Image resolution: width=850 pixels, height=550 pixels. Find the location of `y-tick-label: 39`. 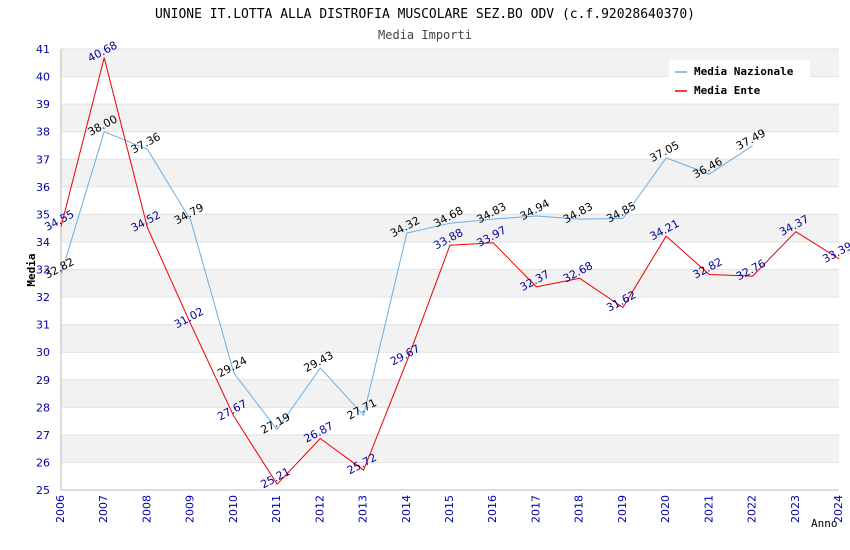

y-tick-label: 39 is located at coordinates (43, 104).